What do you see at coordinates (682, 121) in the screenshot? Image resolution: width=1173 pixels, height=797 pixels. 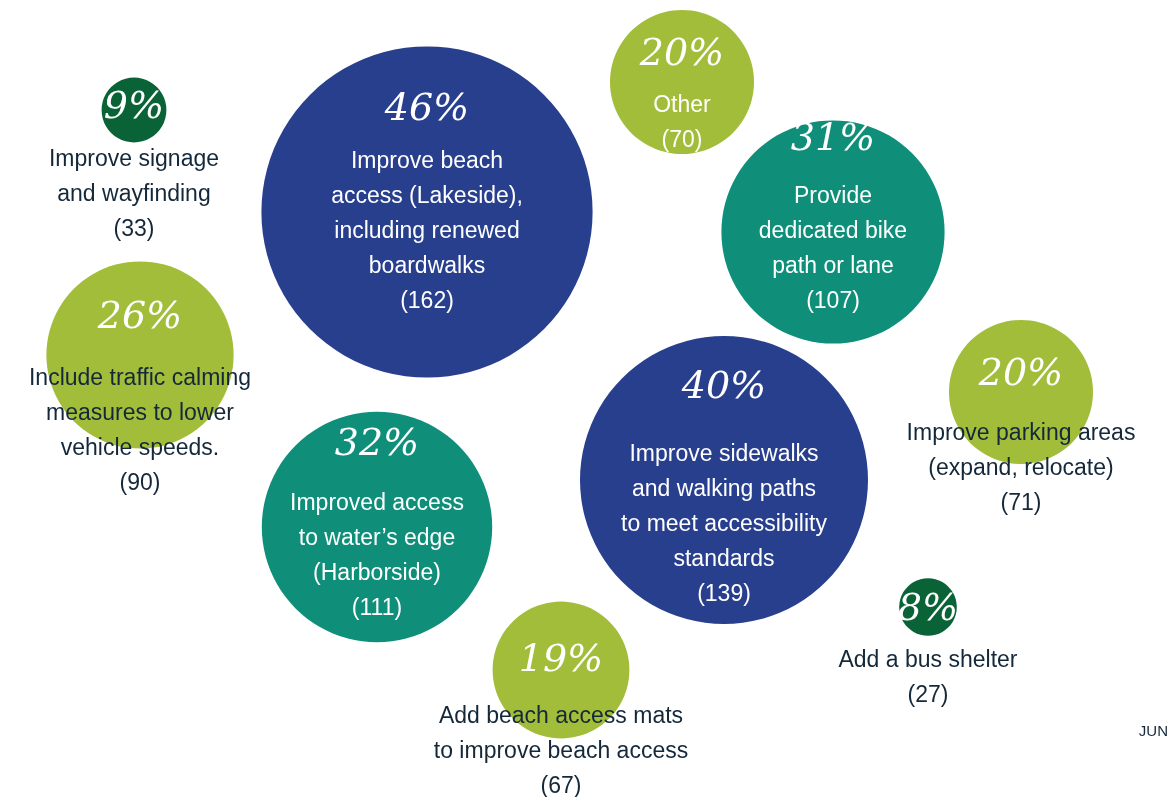 I see `category-label: Other (70)` at bounding box center [682, 121].